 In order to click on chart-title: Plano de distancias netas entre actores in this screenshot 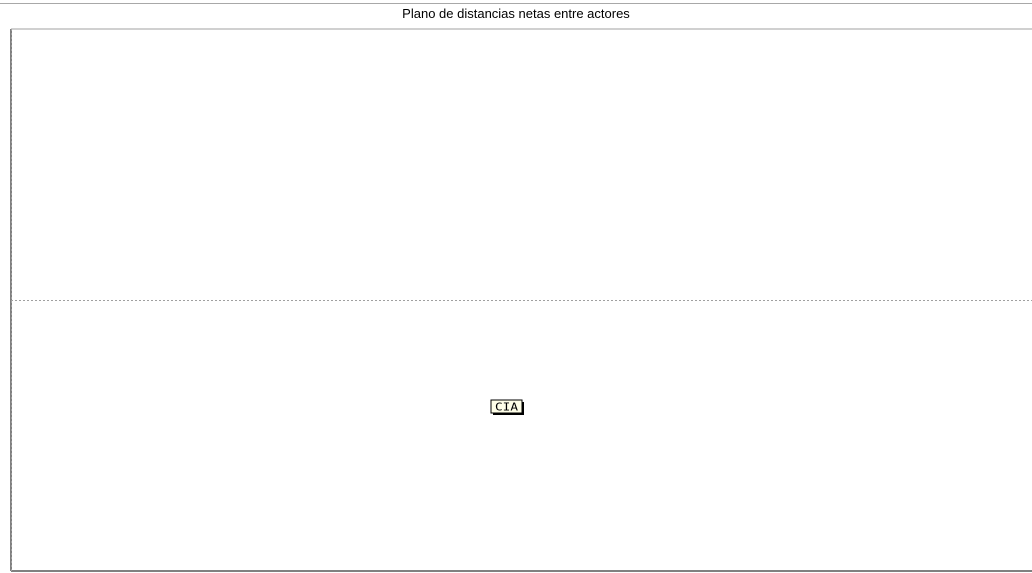, I will do `click(516, 13)`.